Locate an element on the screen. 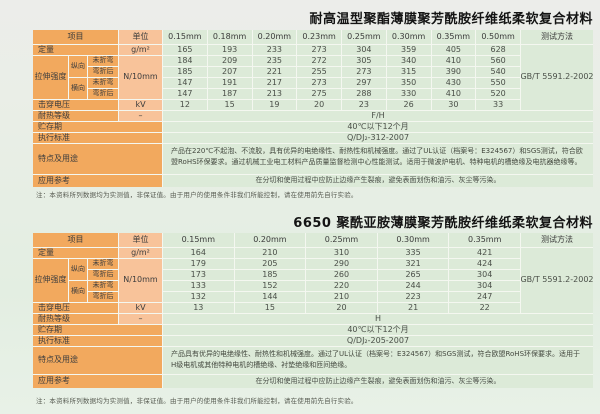  value-cell: 233 is located at coordinates (274, 50).